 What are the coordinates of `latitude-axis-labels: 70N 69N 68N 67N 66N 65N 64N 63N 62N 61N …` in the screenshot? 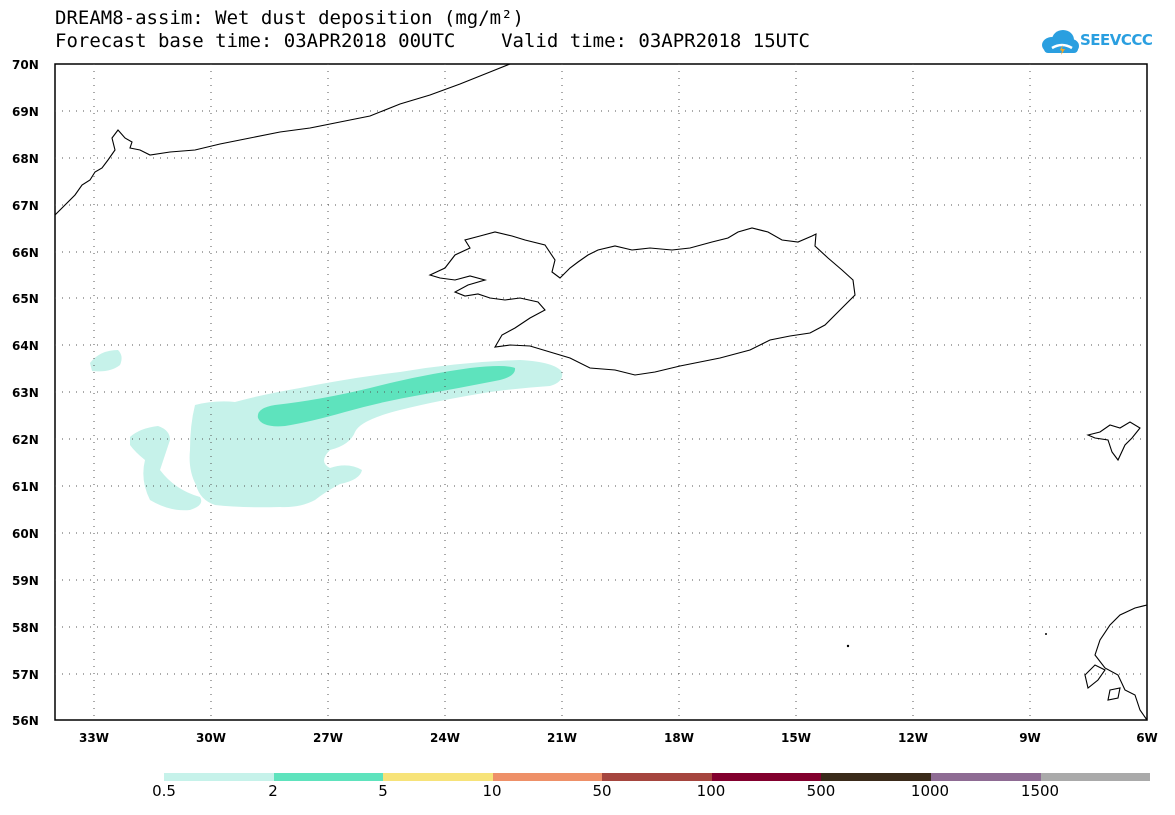 It's located at (25, 393).